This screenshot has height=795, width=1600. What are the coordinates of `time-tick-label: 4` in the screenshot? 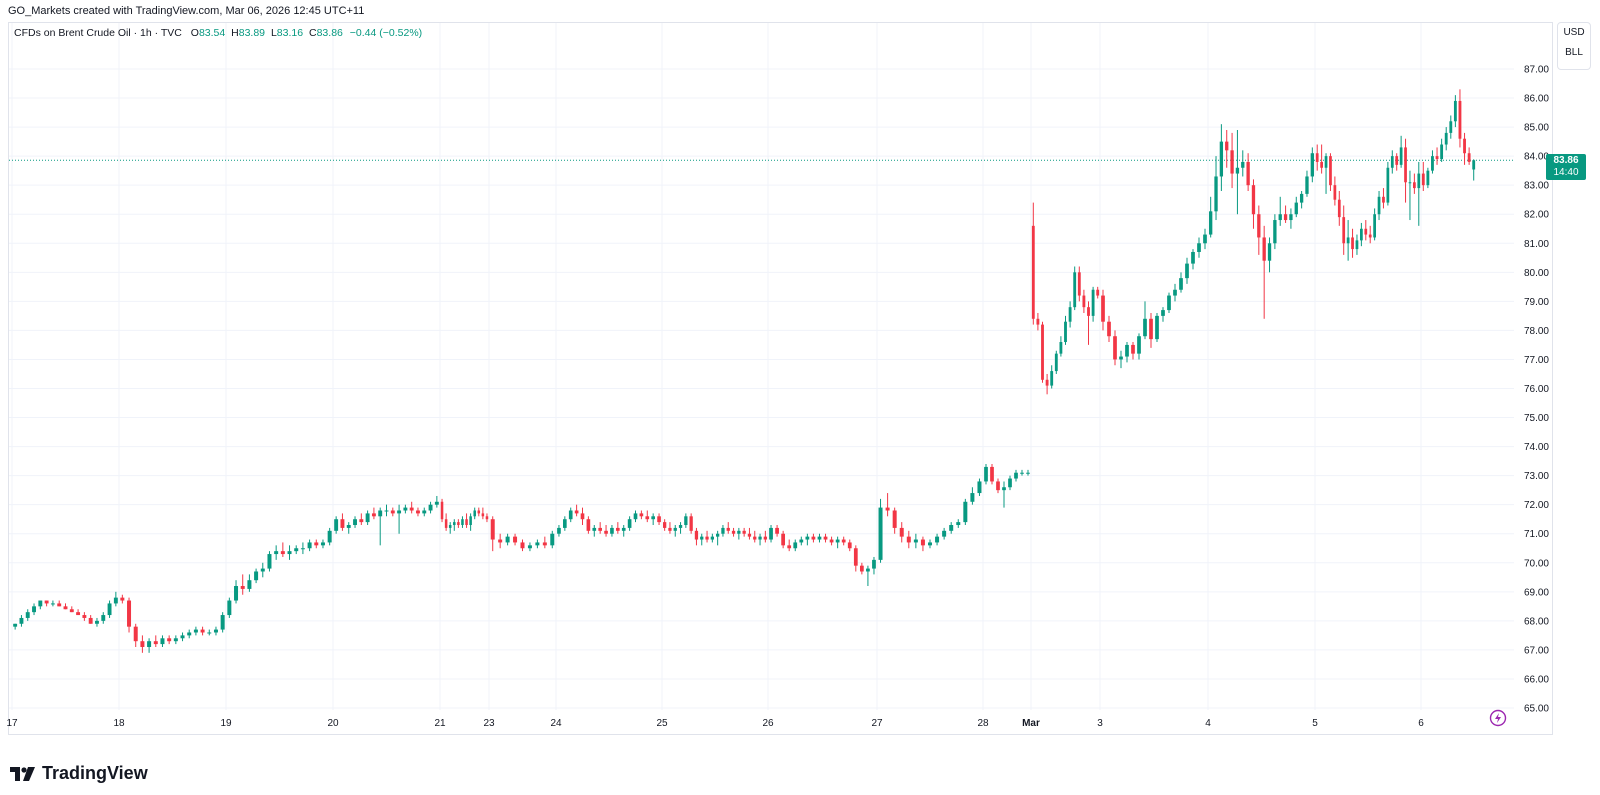 It's located at (1208, 723).